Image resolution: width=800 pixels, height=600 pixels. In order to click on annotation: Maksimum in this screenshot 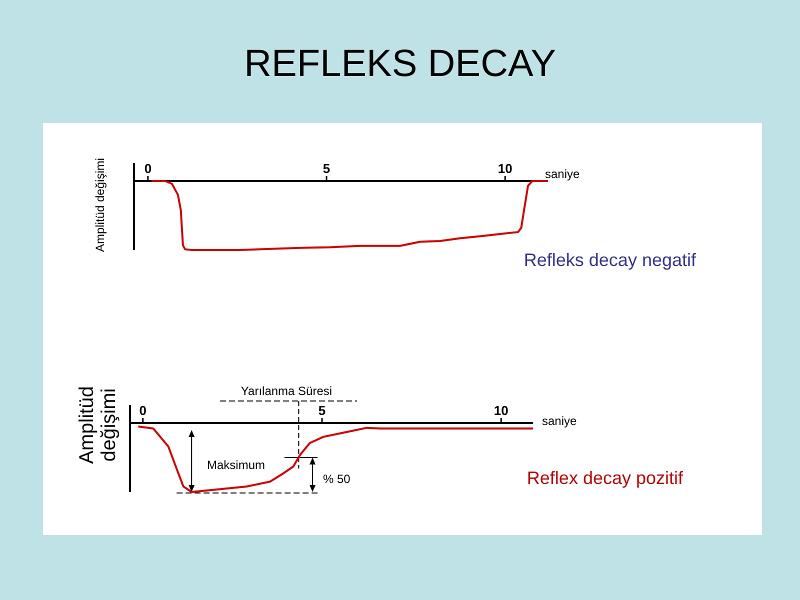, I will do `click(236, 465)`.